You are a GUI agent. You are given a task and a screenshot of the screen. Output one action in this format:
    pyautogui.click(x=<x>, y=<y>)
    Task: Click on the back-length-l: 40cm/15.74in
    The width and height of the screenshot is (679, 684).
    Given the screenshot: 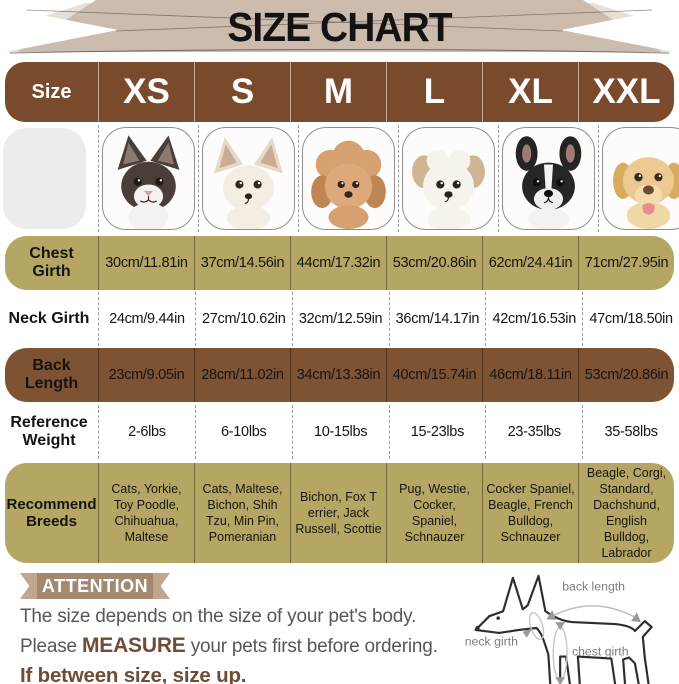 What is the action you would take?
    pyautogui.click(x=434, y=375)
    